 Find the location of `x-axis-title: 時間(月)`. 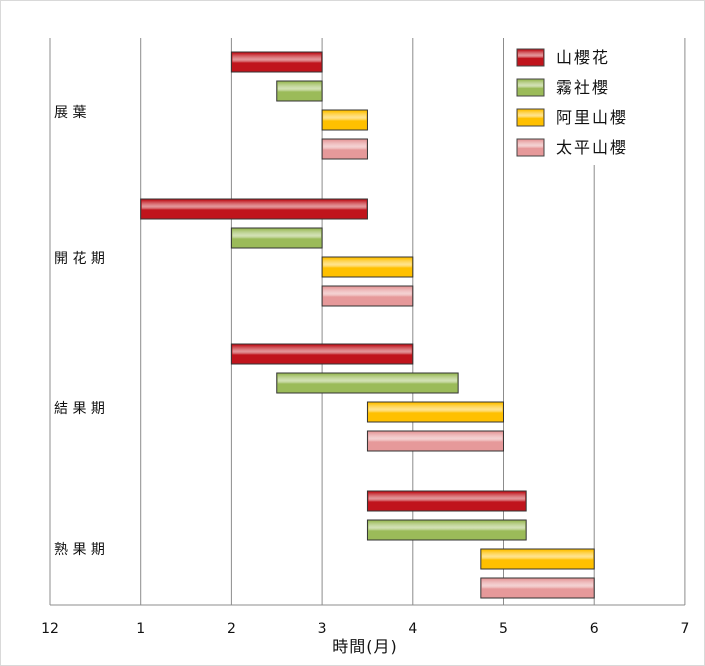

x-axis-title: 時間(月) is located at coordinates (365, 646).